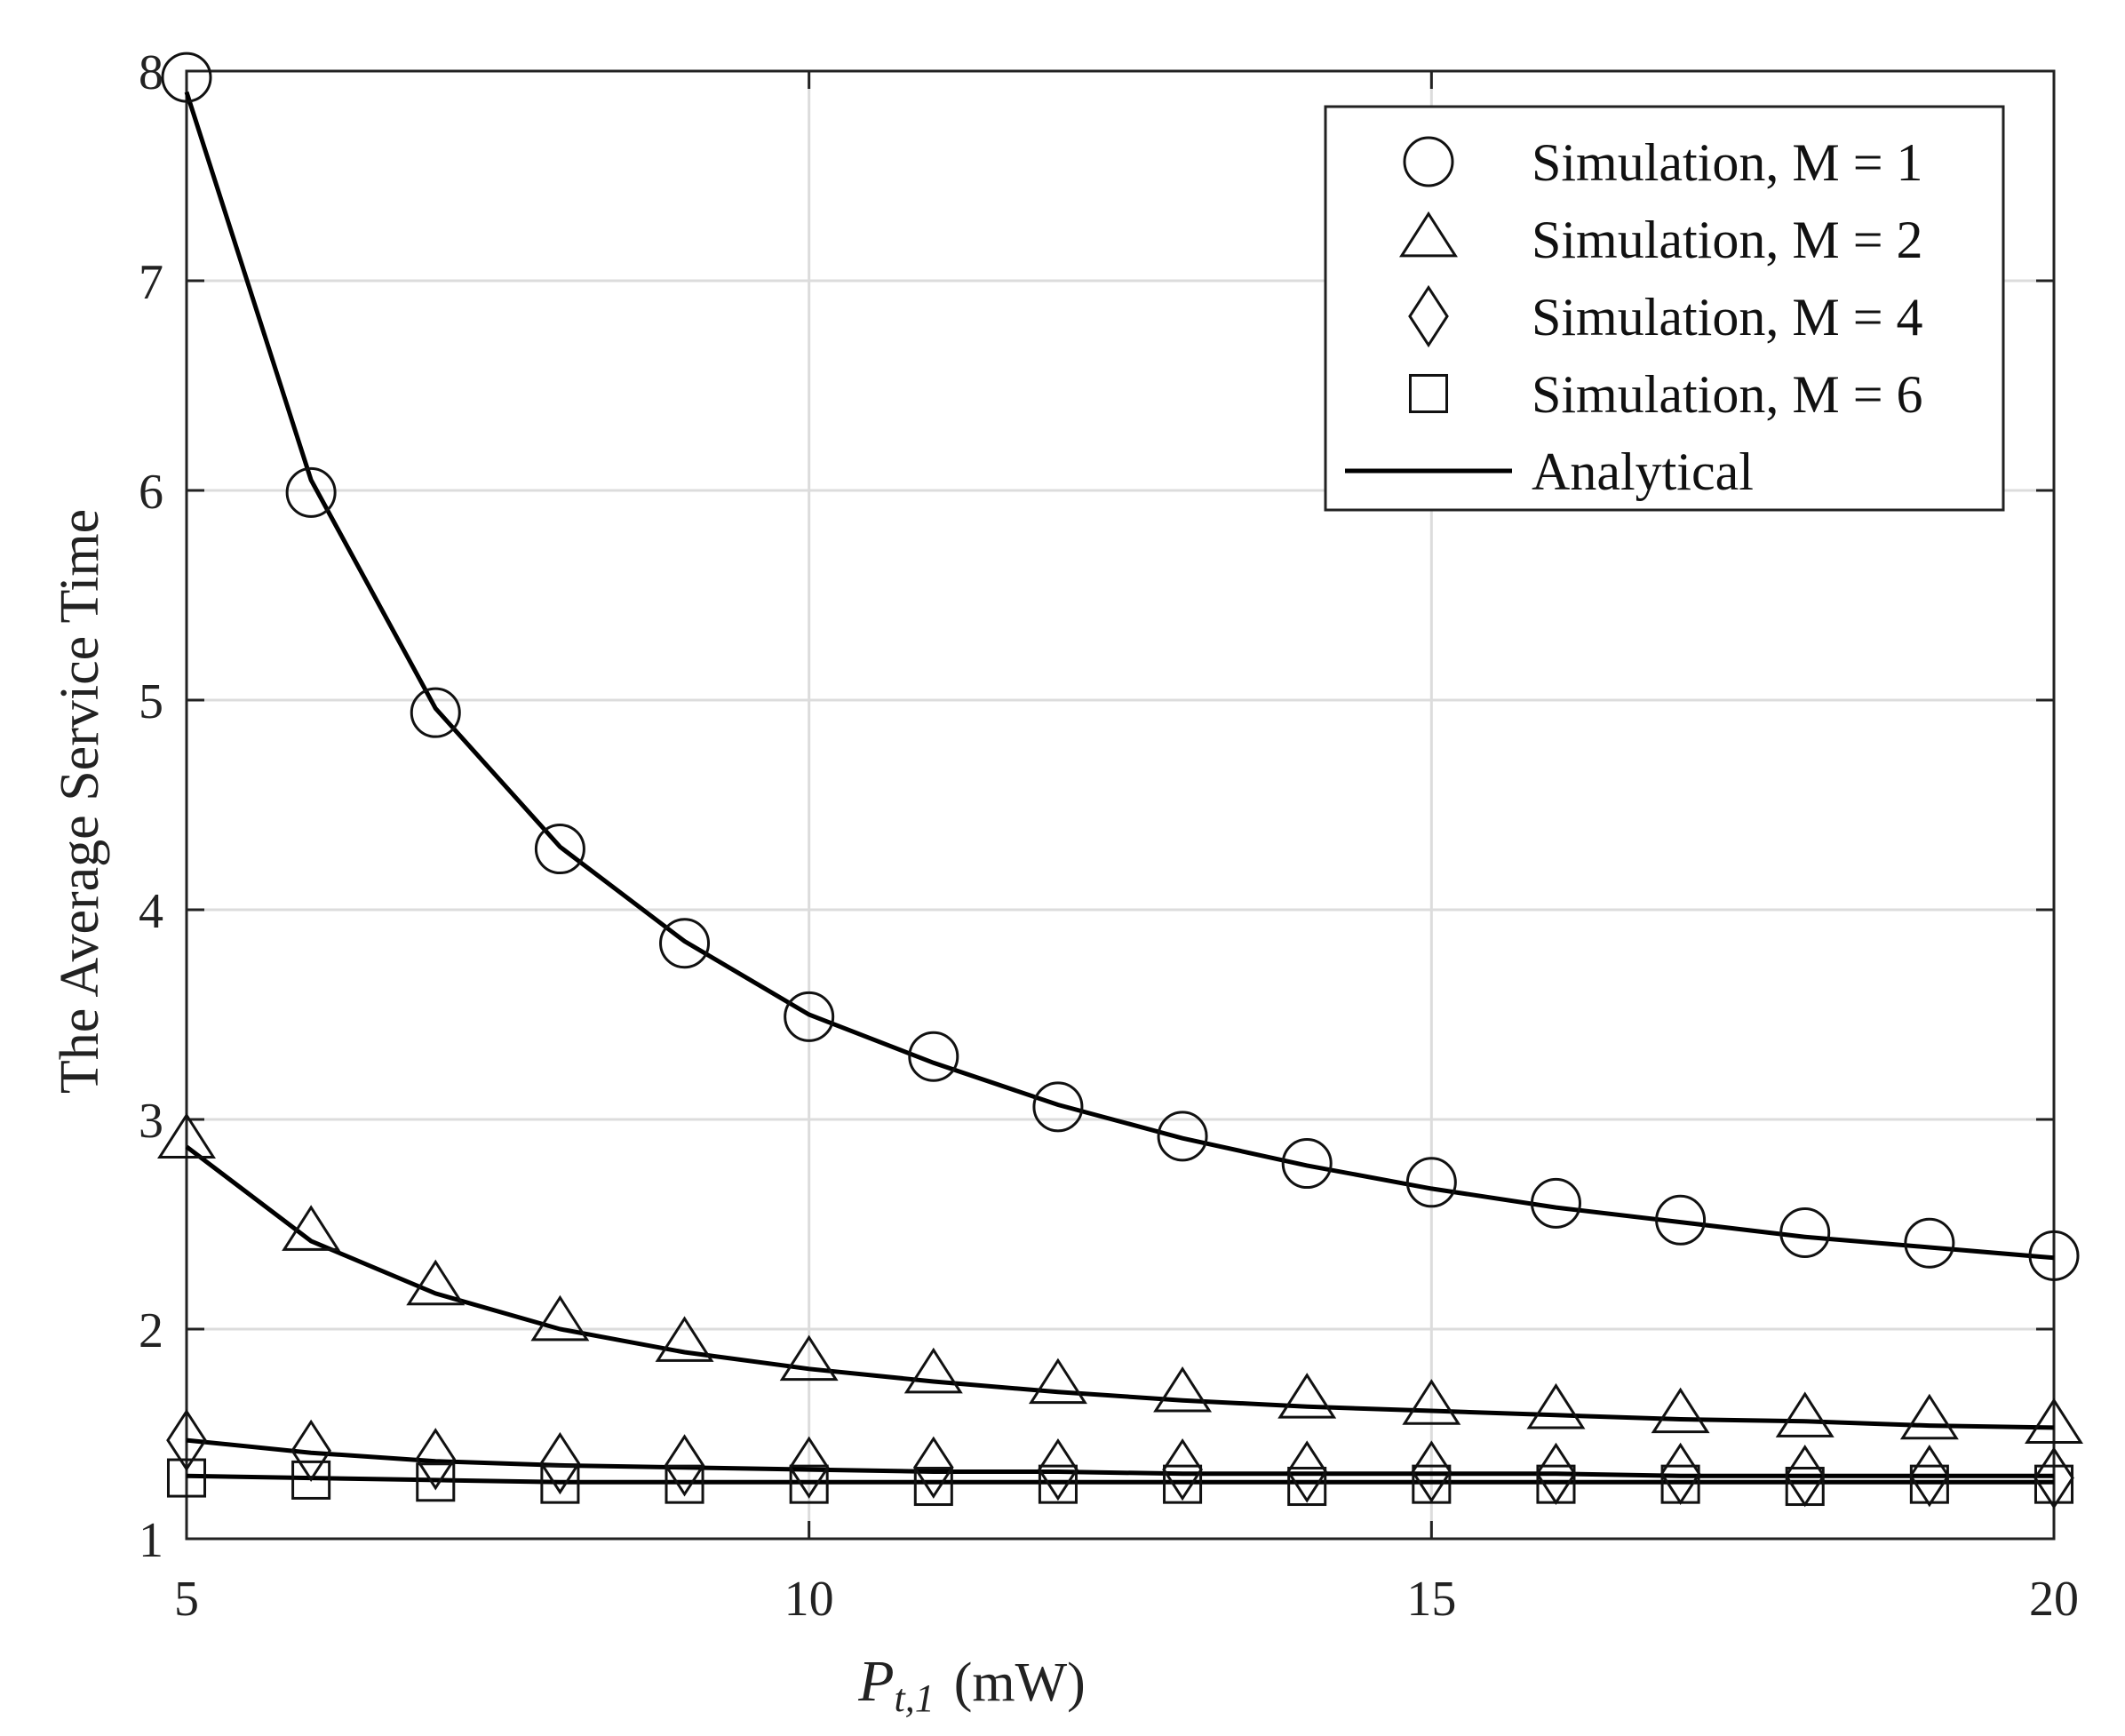 The height and width of the screenshot is (1736, 2125). I want to click on x-tick-label: 20, so click(2054, 1599).